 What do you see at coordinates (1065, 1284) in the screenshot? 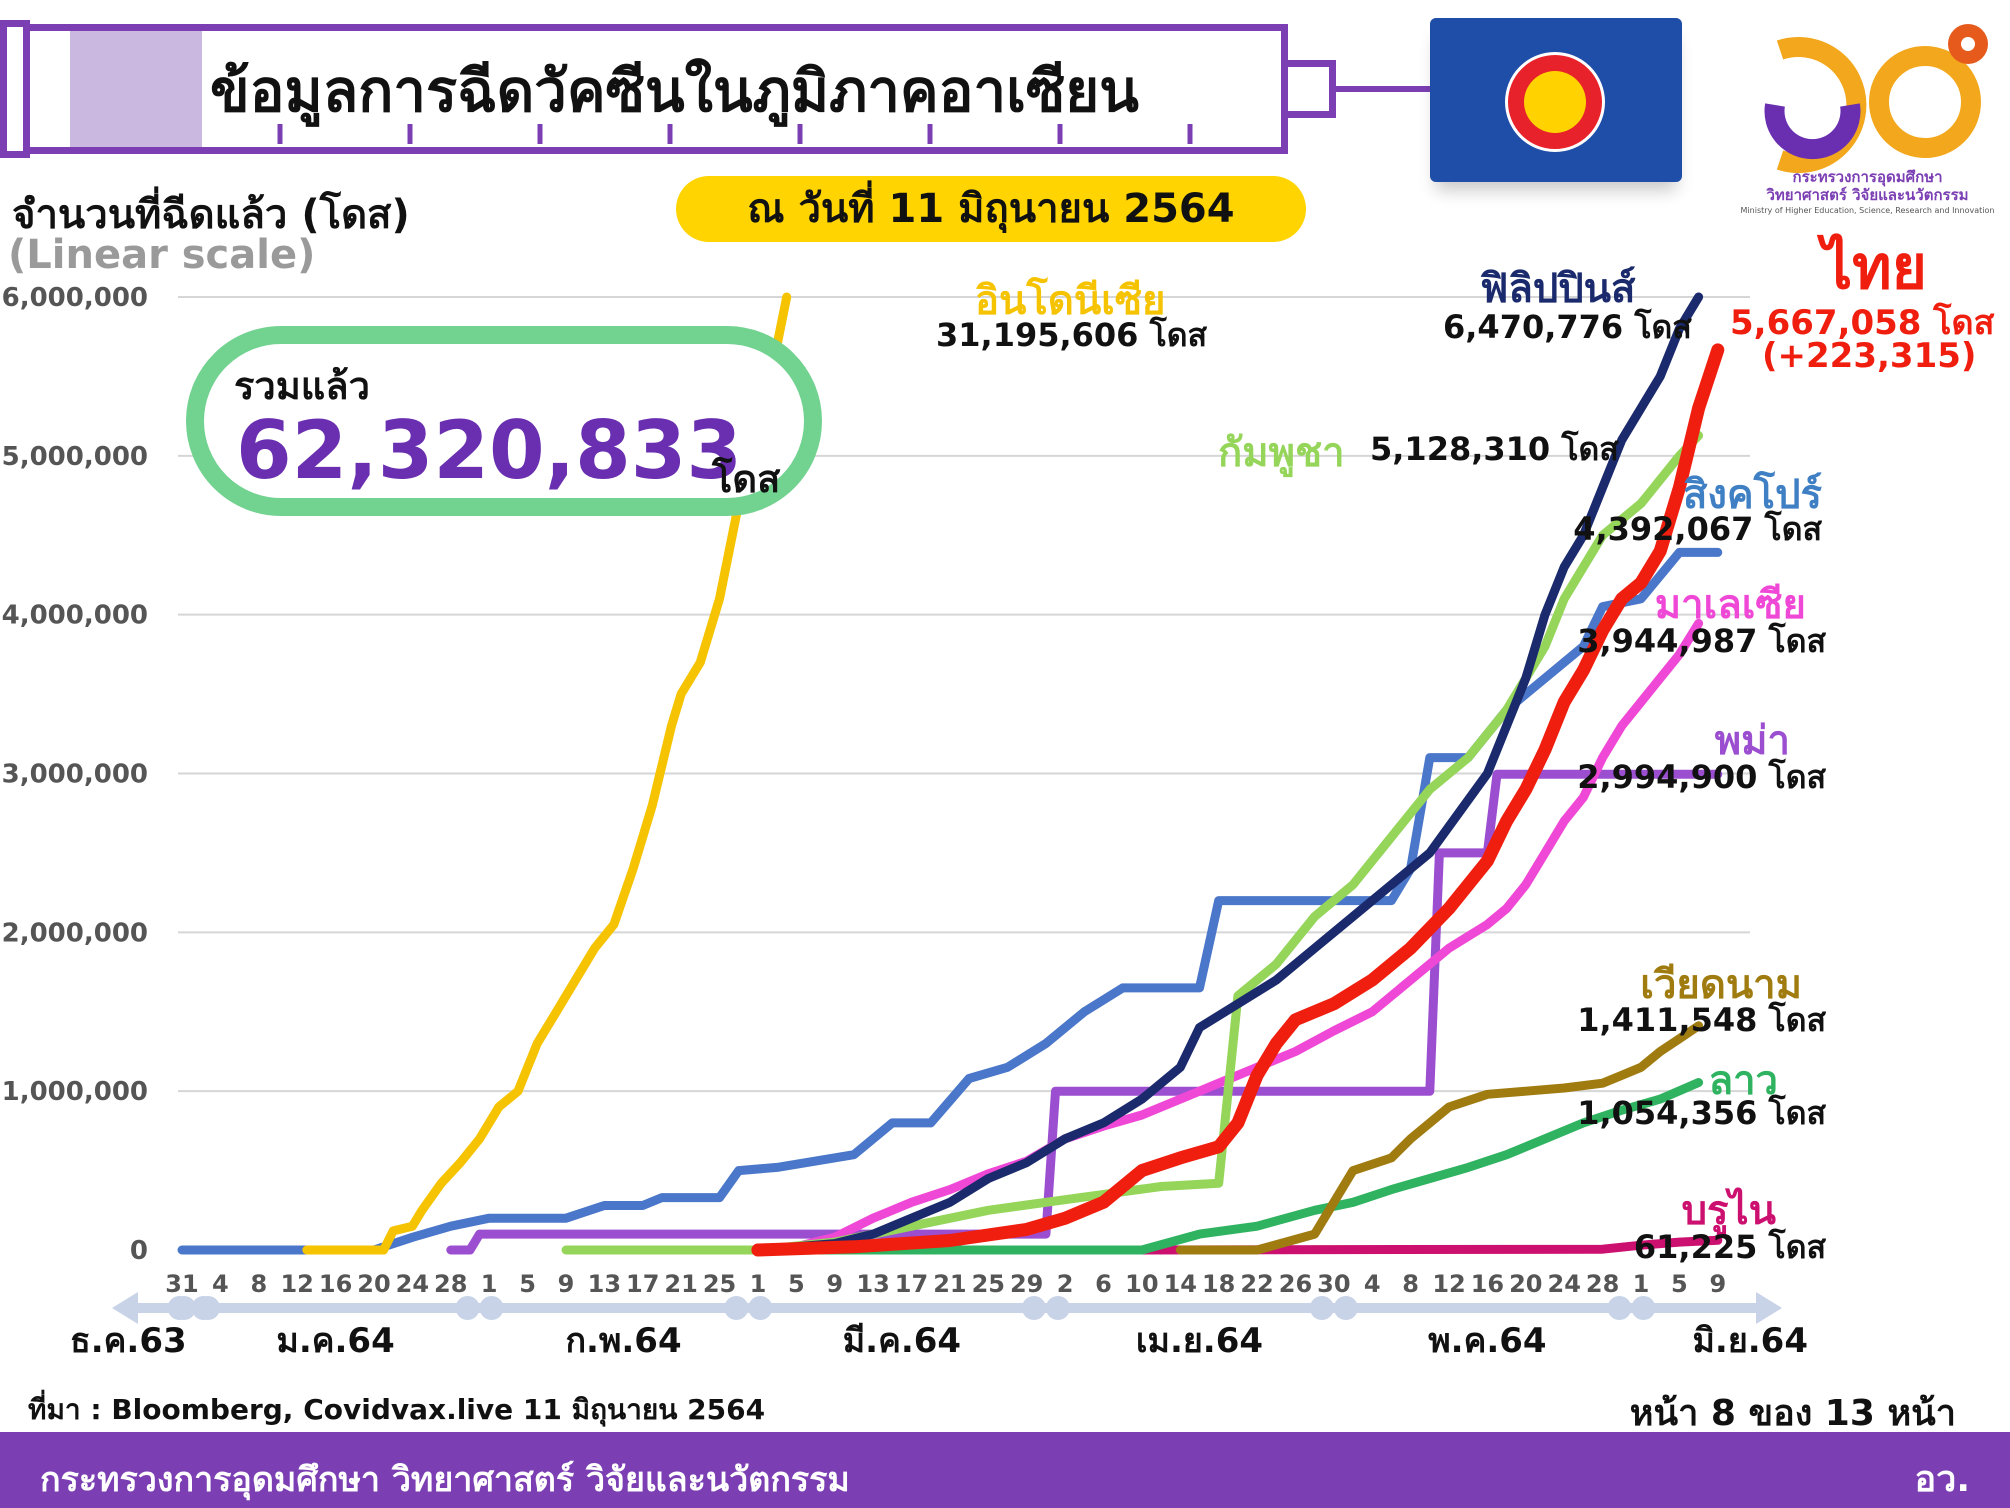
I see `x-tick-label: 2` at bounding box center [1065, 1284].